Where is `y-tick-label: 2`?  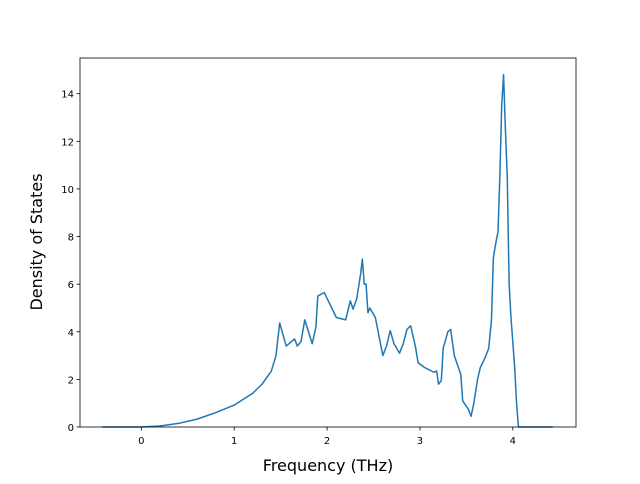 y-tick-label: 2 is located at coordinates (71, 380).